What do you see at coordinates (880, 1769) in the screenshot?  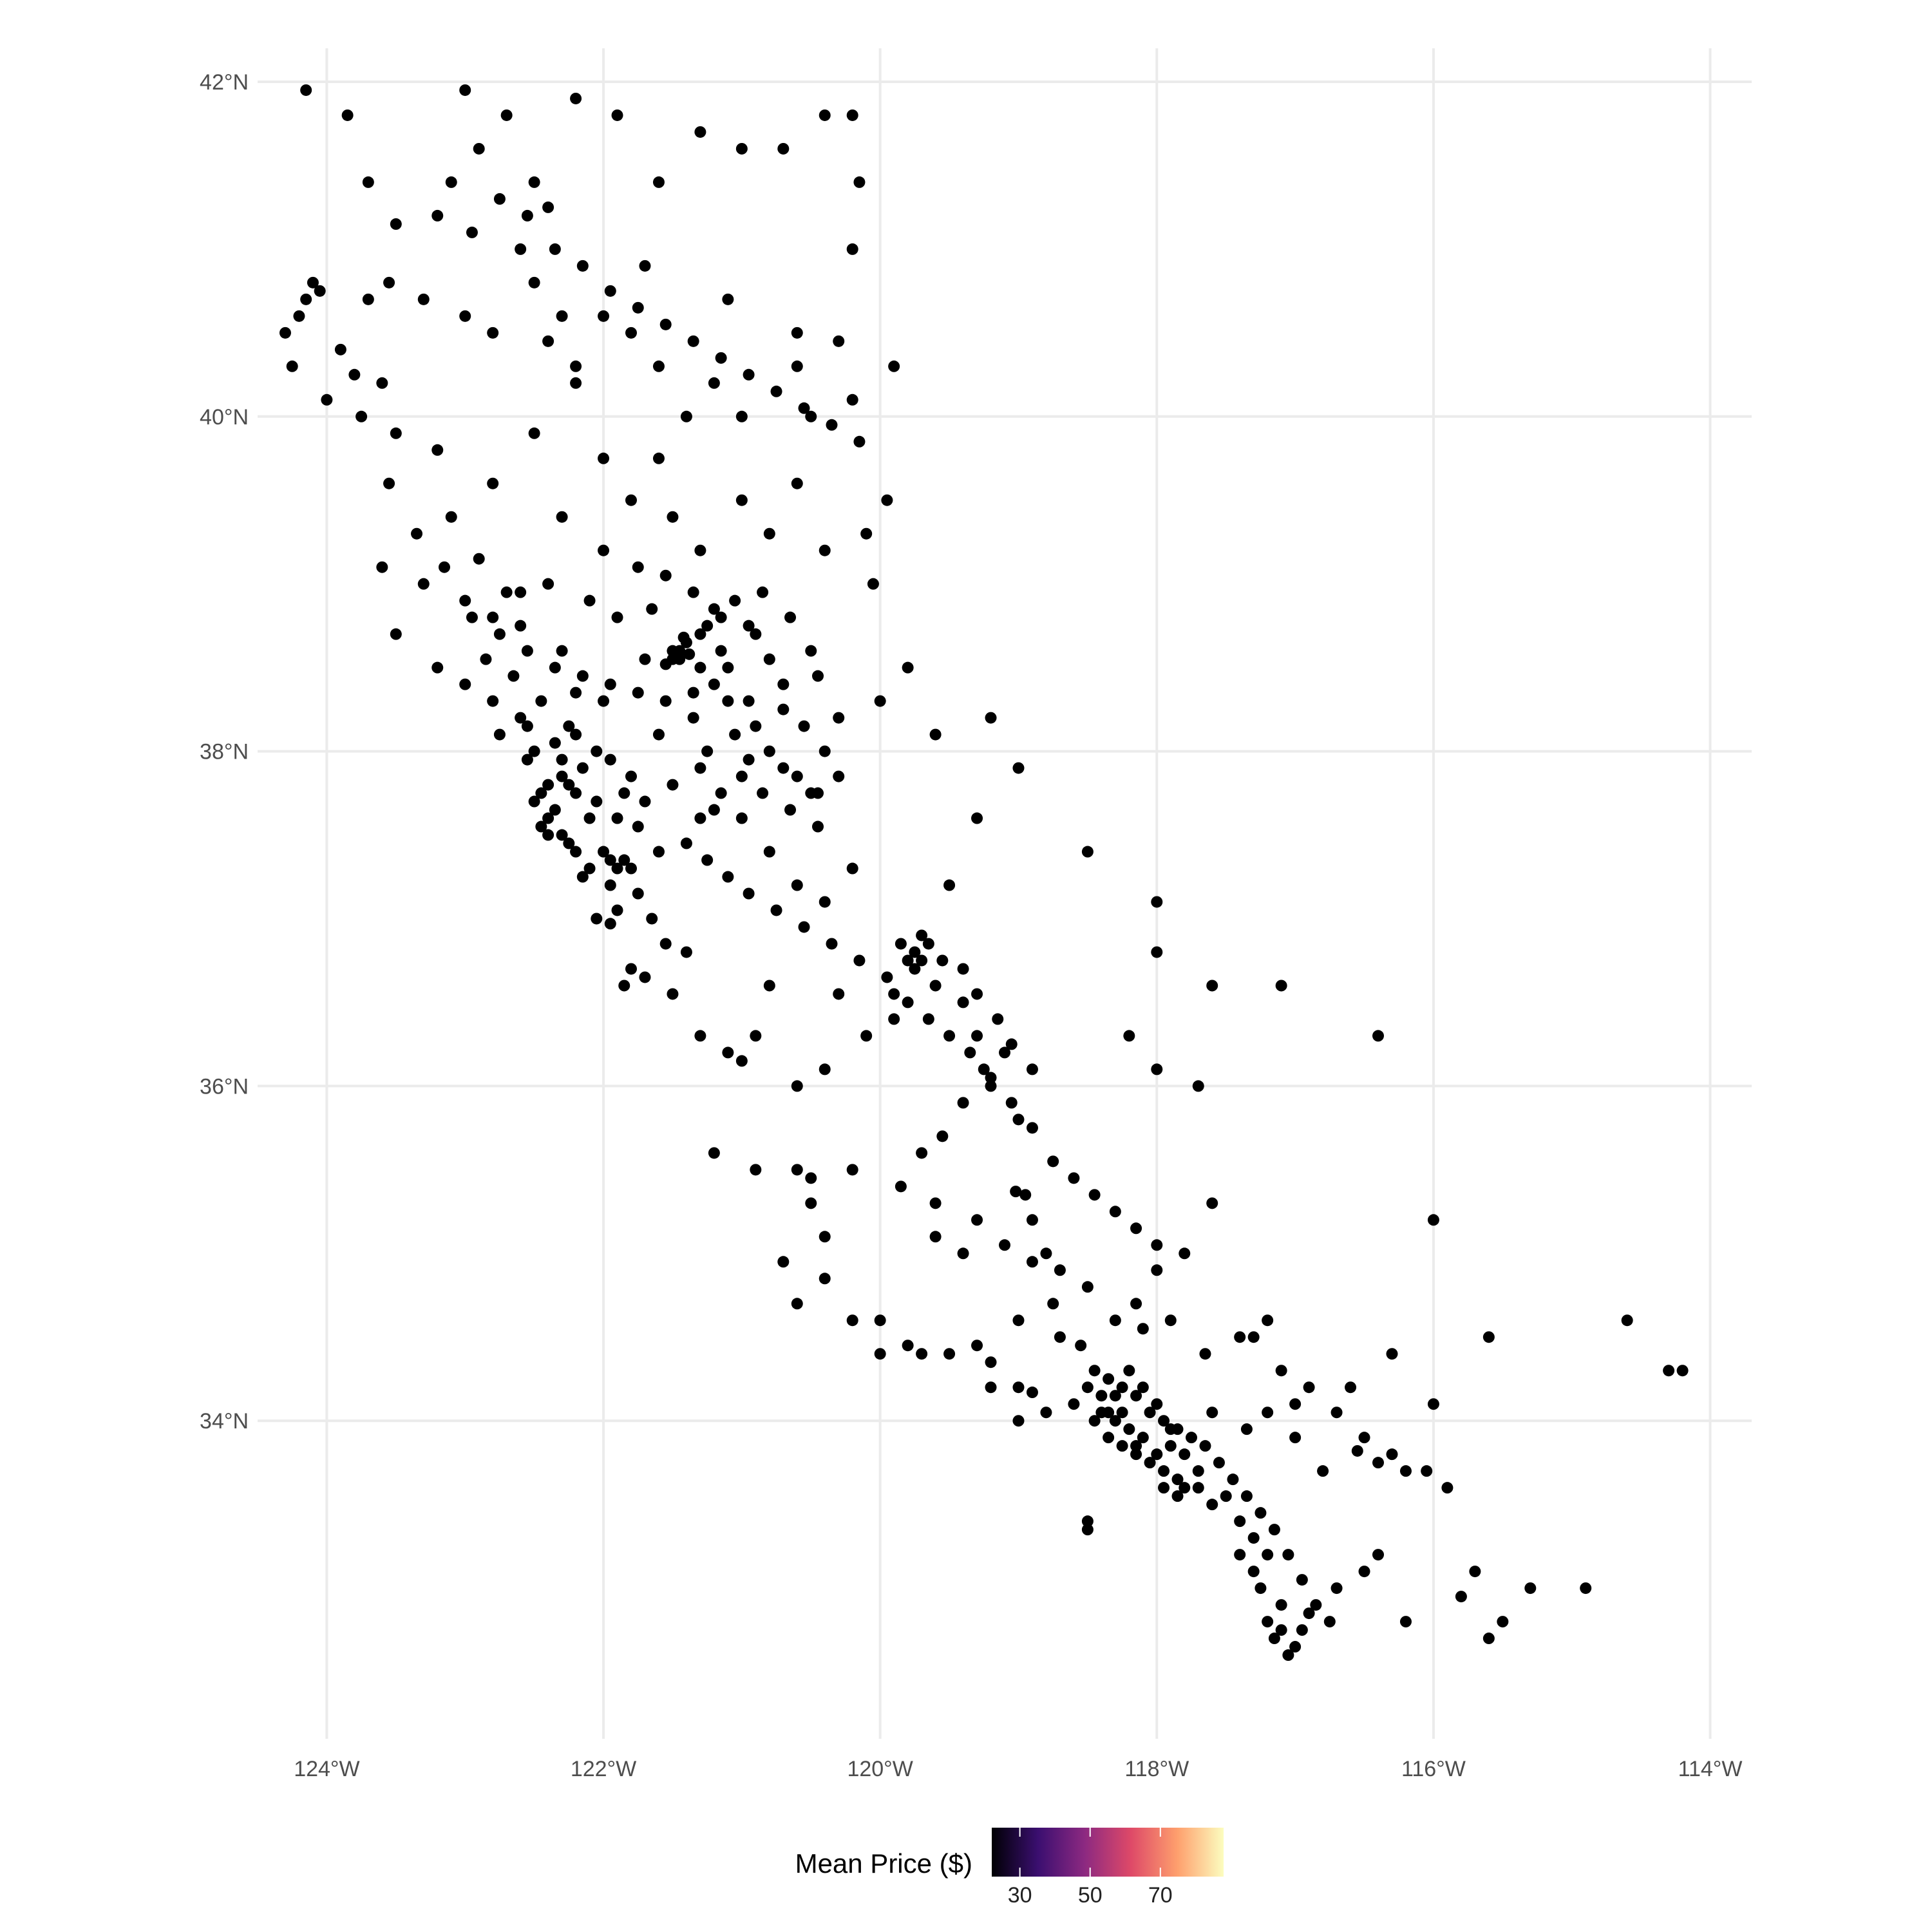 I see `x-tick-label: 120°W` at bounding box center [880, 1769].